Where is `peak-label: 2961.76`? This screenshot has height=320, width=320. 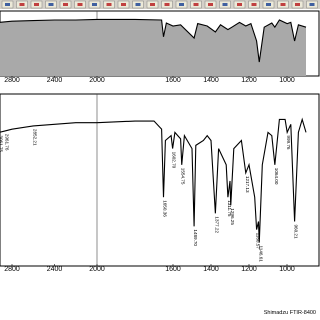 peak-label: 2961.76 is located at coordinates (7, 142).